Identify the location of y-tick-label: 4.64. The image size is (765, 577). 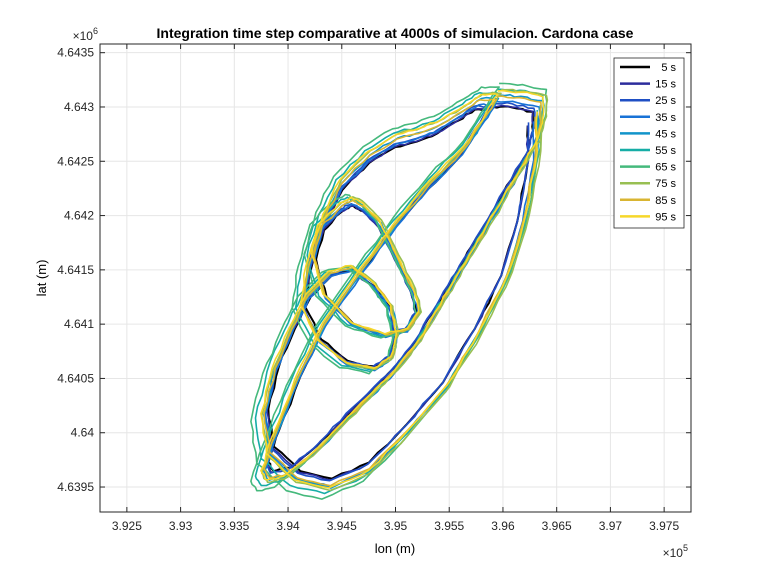
(83, 433).